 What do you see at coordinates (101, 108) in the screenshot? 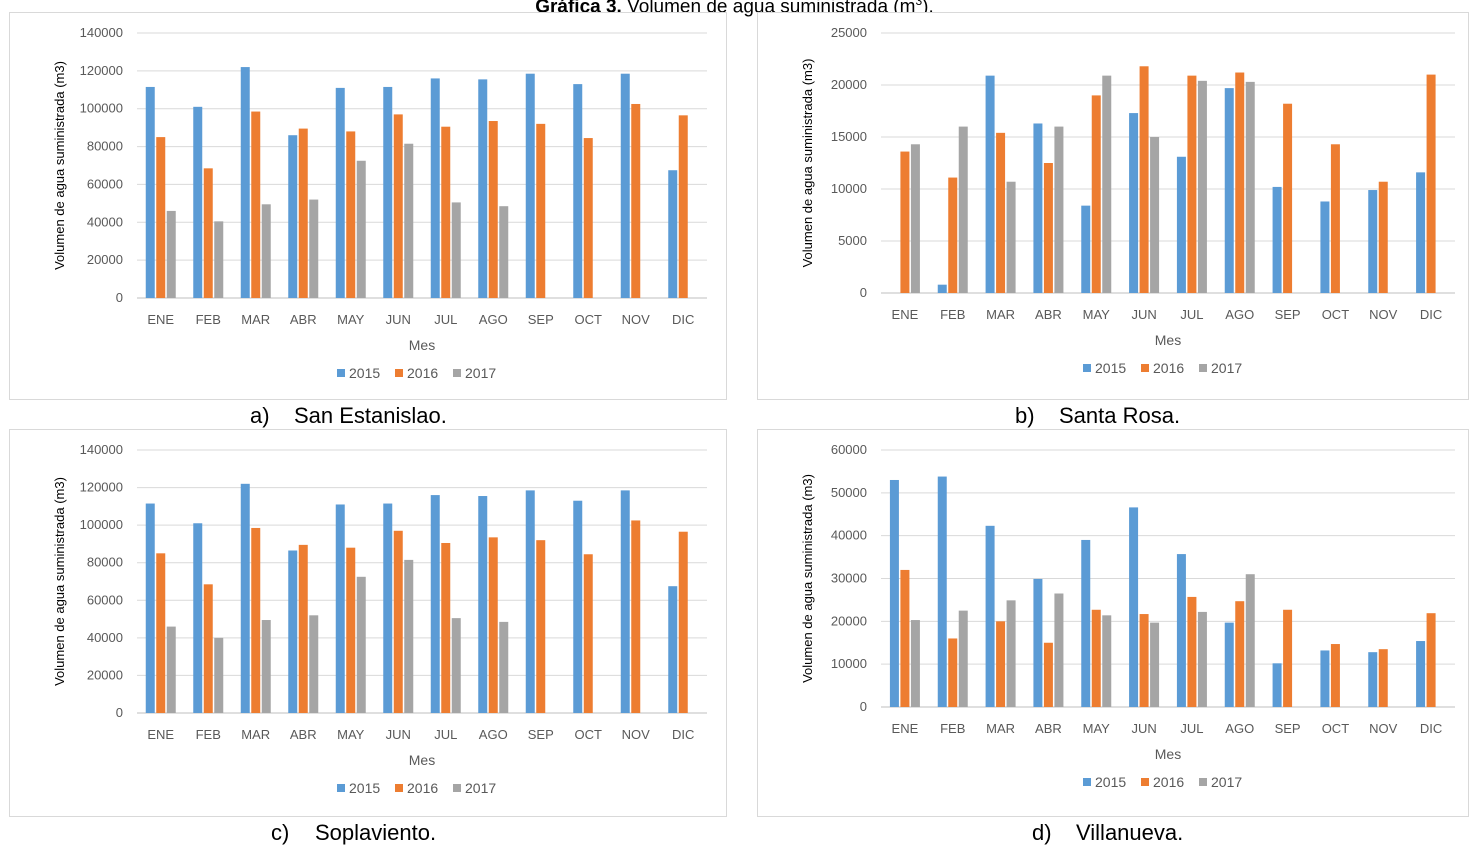
I see `y-tick-label: 100000` at bounding box center [101, 108].